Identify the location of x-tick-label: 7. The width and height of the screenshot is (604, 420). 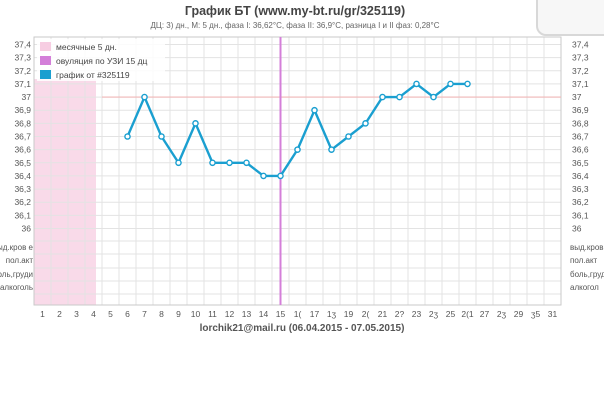
(144, 314).